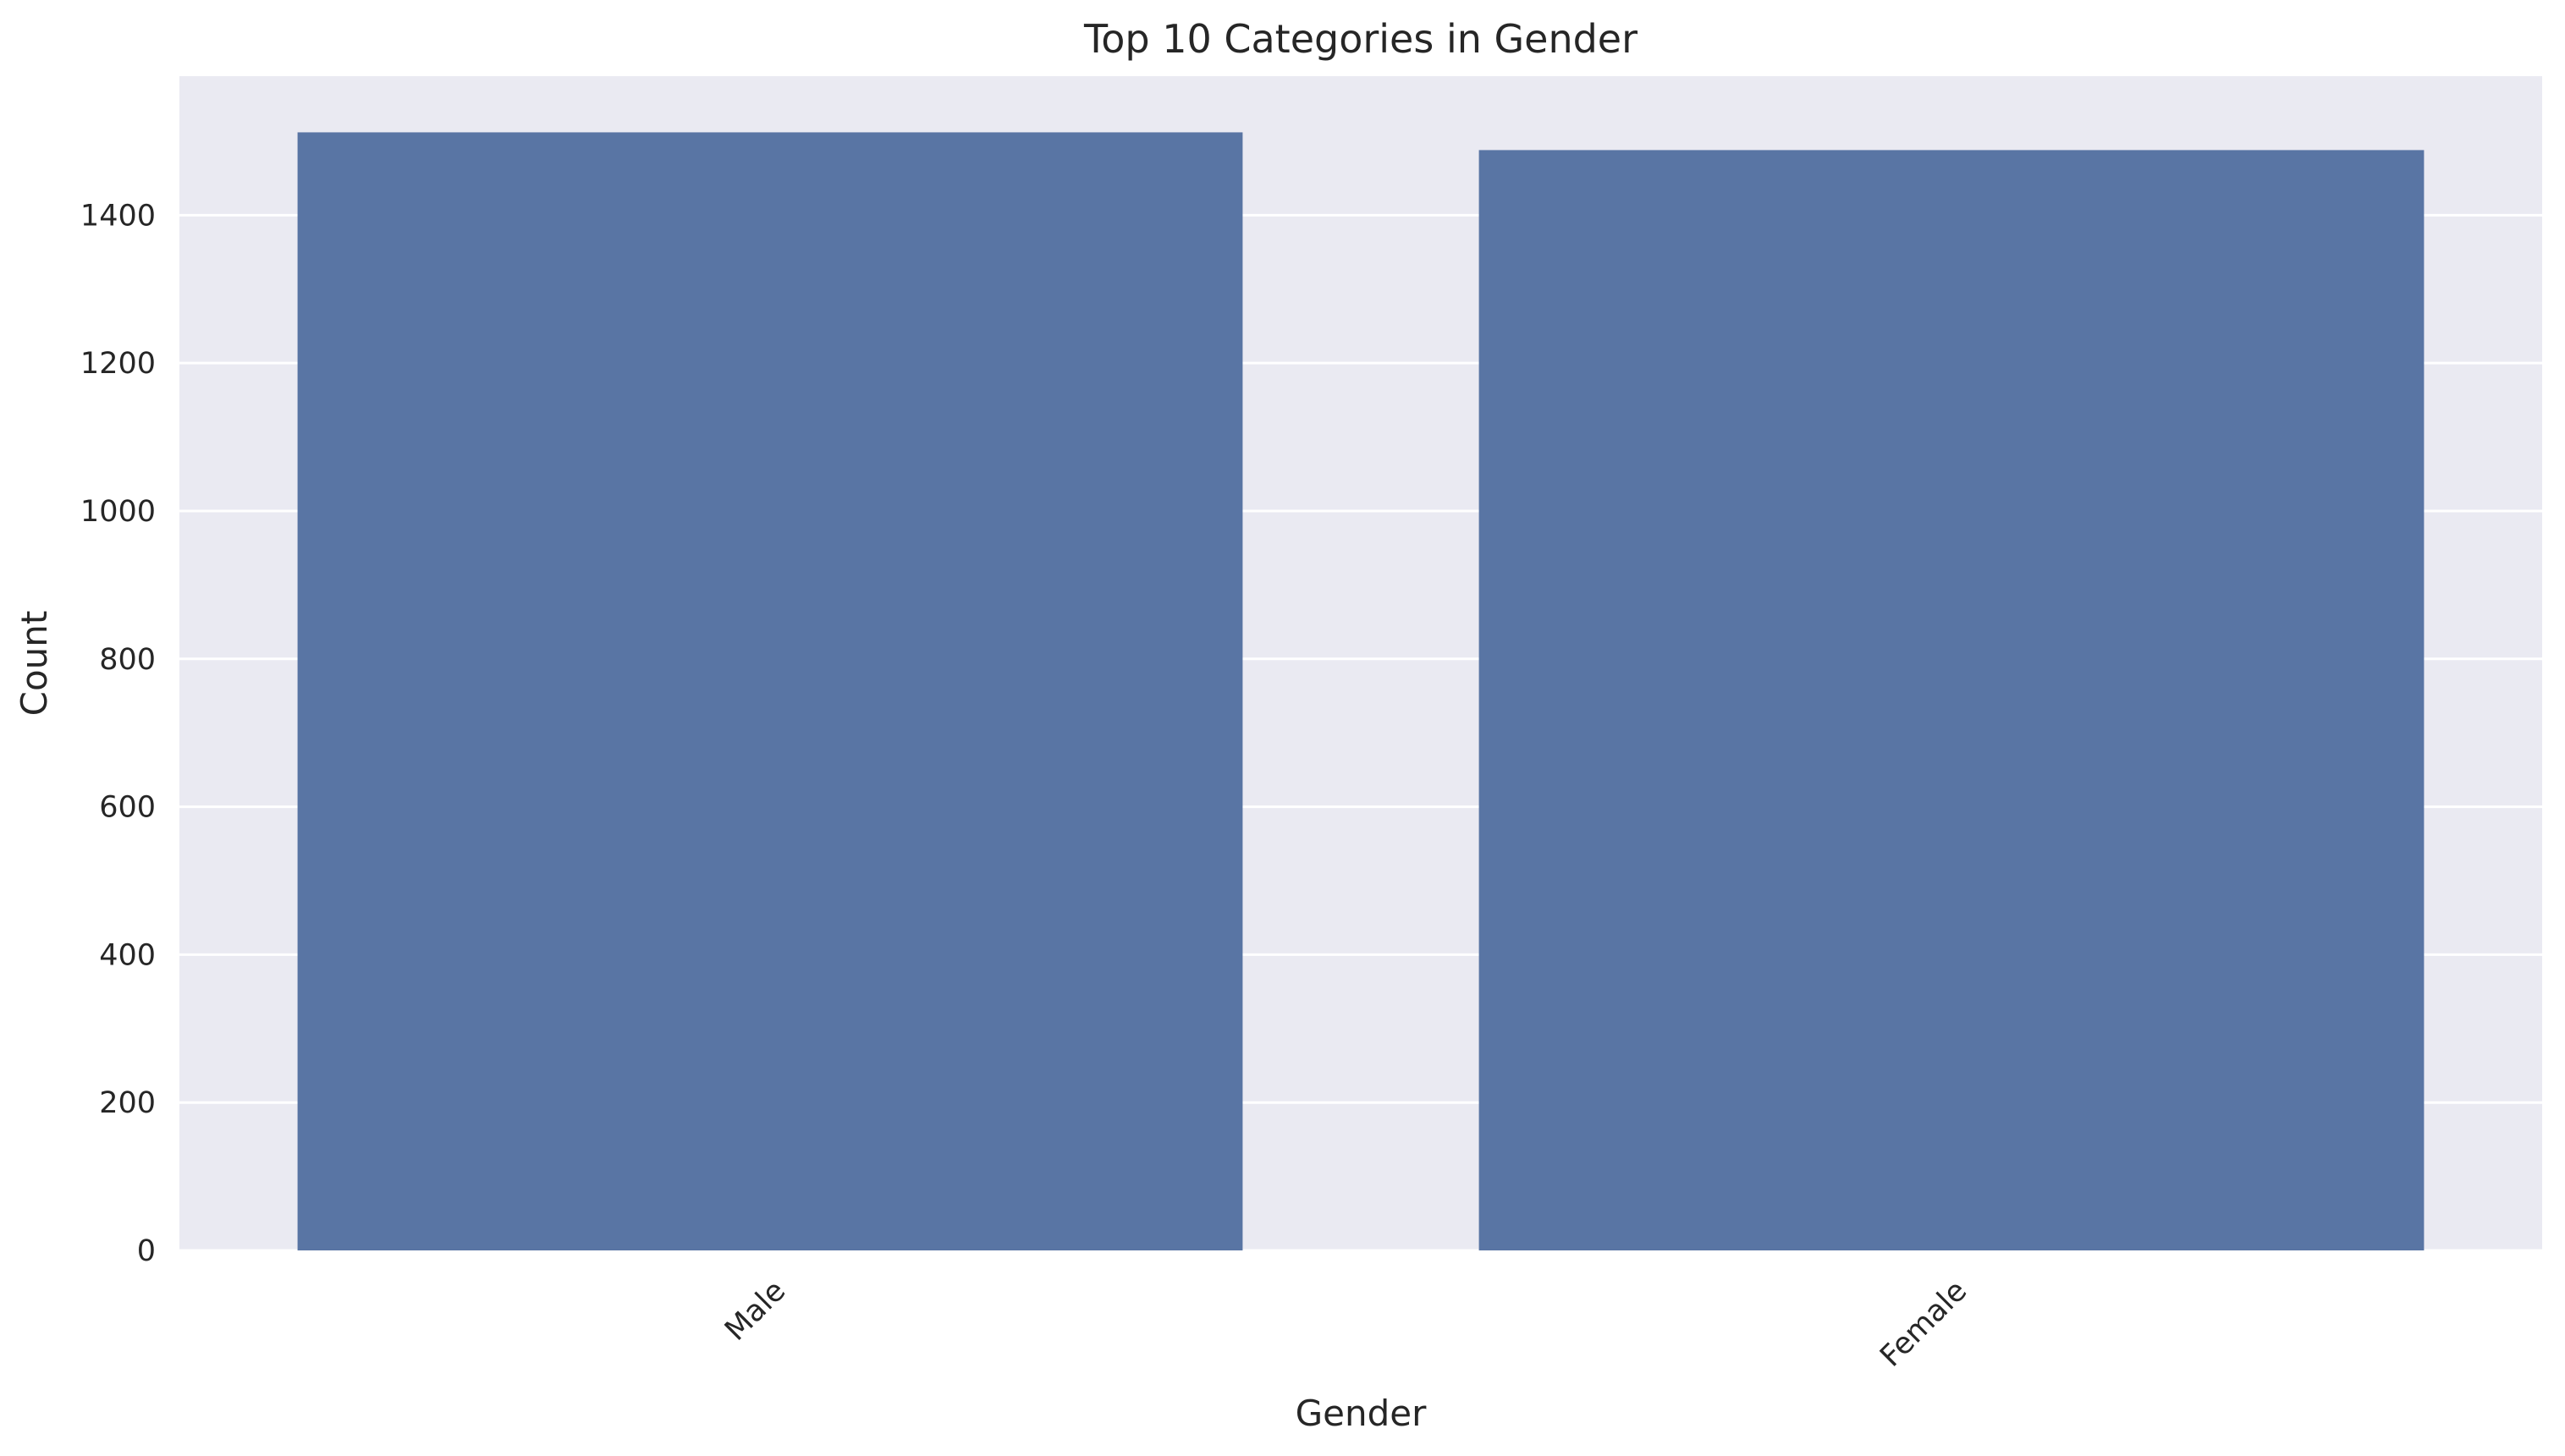 This screenshot has height=1456, width=2565. I want to click on x-tick-label: Female, so click(1923, 1324).